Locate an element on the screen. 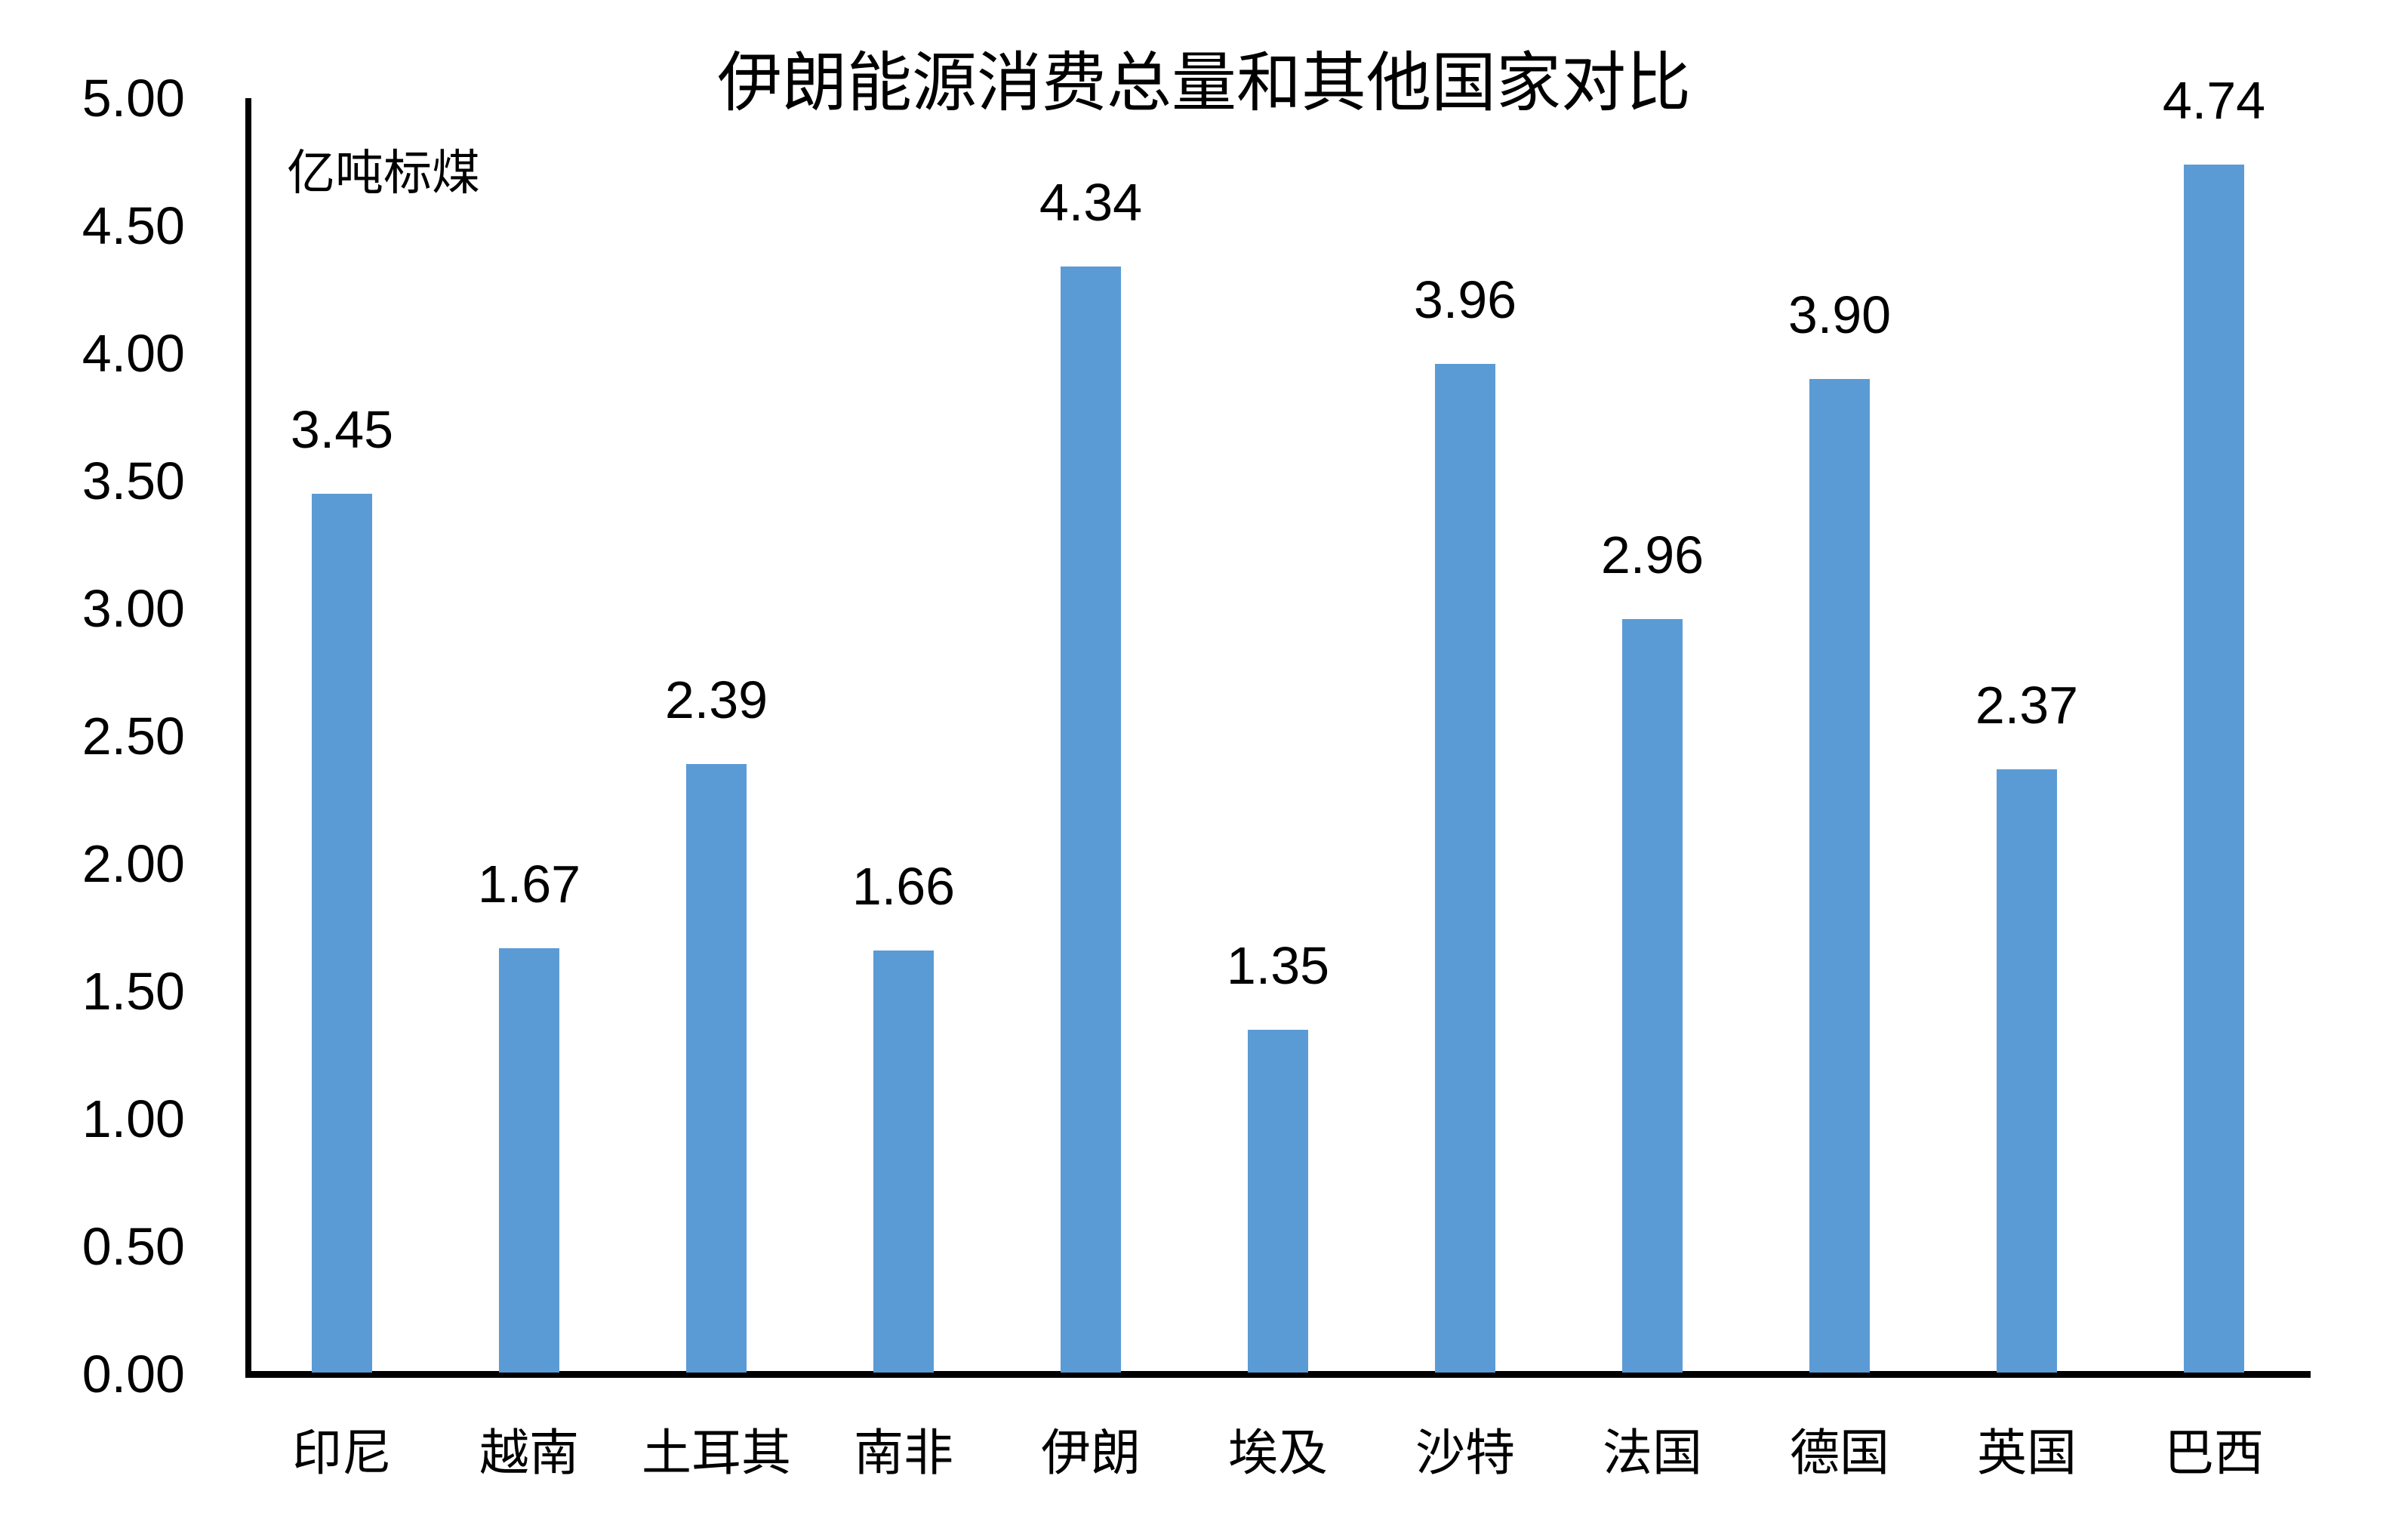 This screenshot has width=2408, height=1519. x-axis-category-label: 土耳其 is located at coordinates (716, 1453).